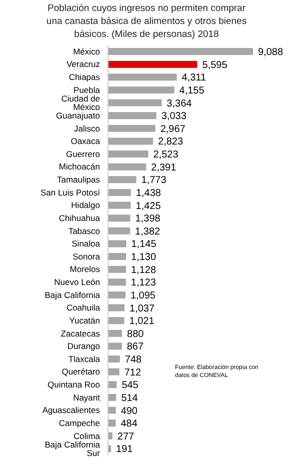  What do you see at coordinates (85, 269) in the screenshot?
I see `y-tick-label: Morelos` at bounding box center [85, 269].